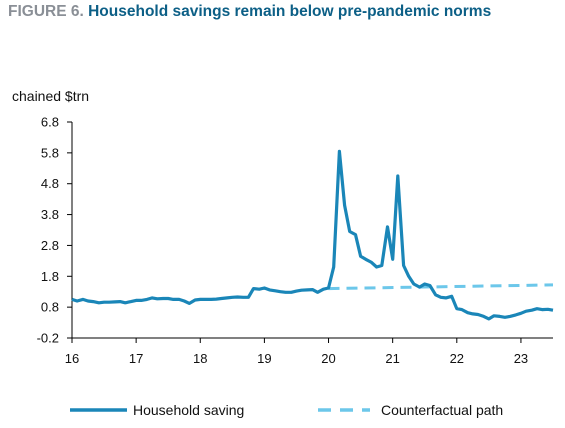 The height and width of the screenshot is (428, 565). Describe the element at coordinates (50, 183) in the screenshot. I see `y-tick-label: 4.8` at that location.